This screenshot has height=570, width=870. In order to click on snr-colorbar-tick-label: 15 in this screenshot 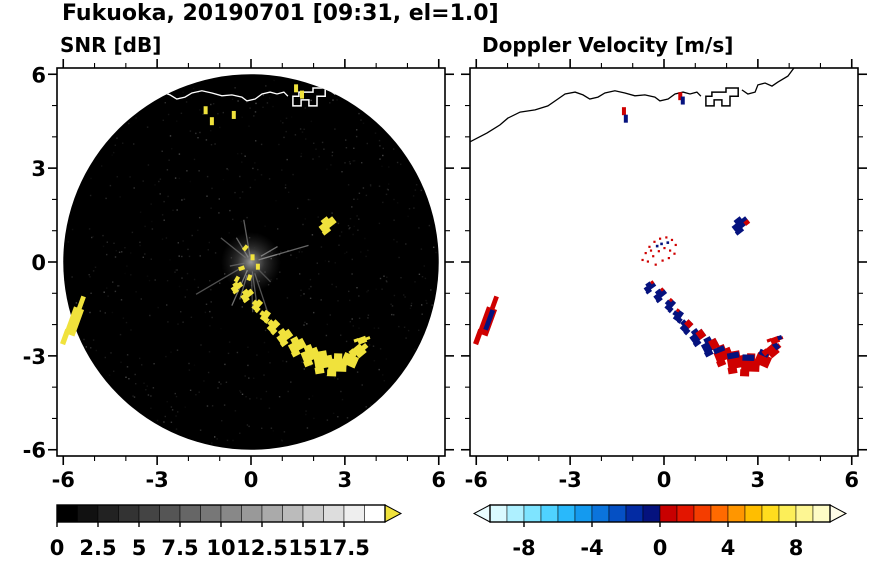, I will do `click(302, 548)`.